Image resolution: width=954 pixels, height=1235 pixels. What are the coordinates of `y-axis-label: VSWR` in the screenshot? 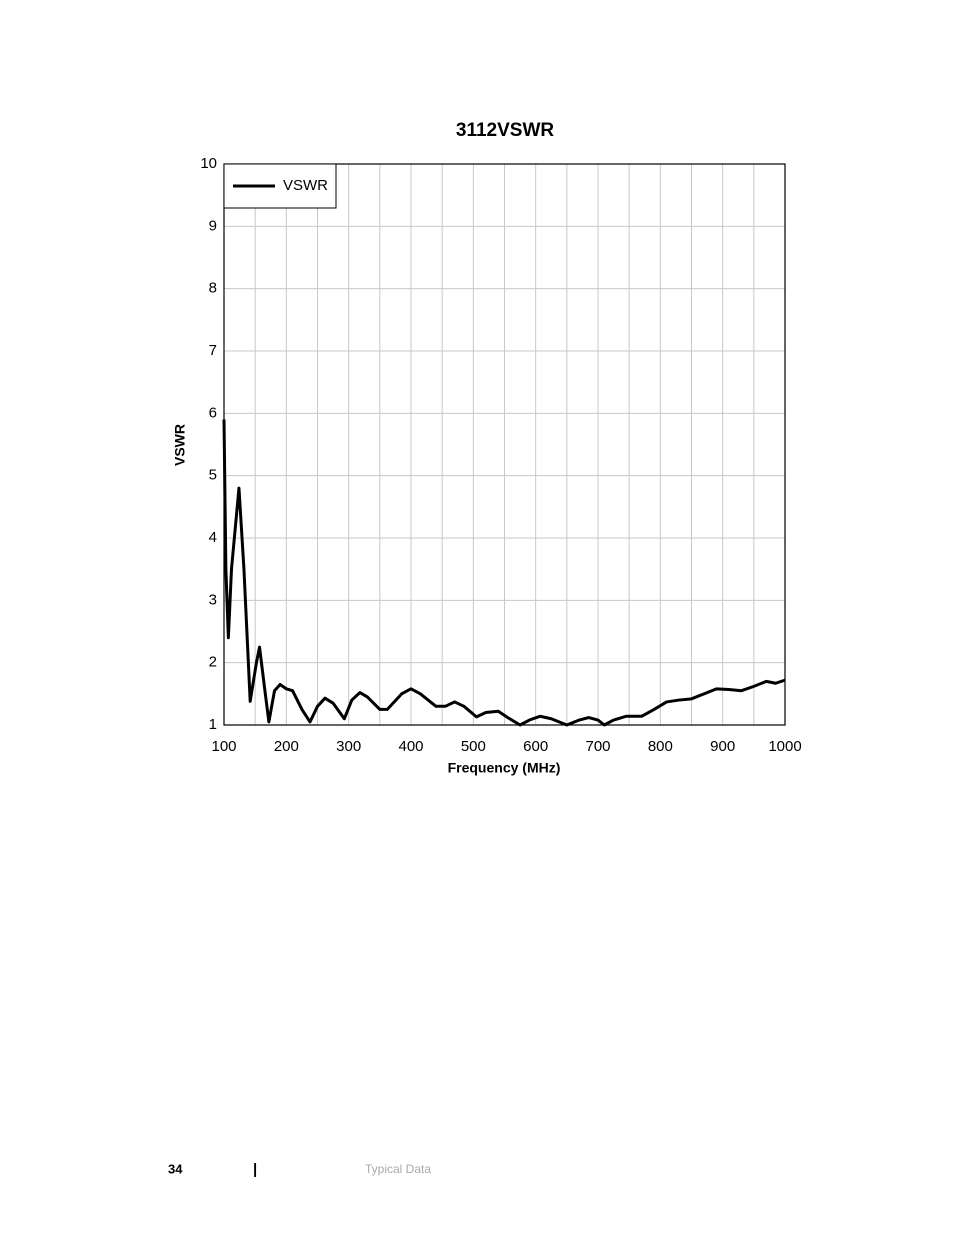 It's located at (180, 445).